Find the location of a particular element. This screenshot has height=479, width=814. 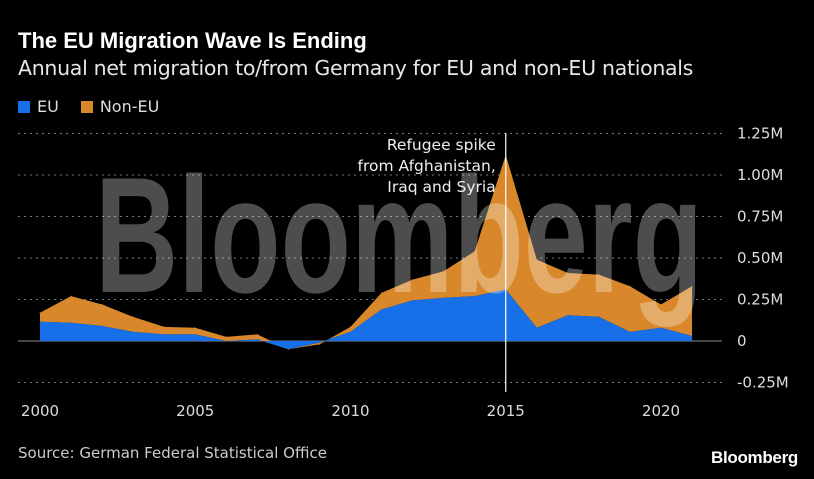

legend-label-non-eu: Non-EU is located at coordinates (129, 106).